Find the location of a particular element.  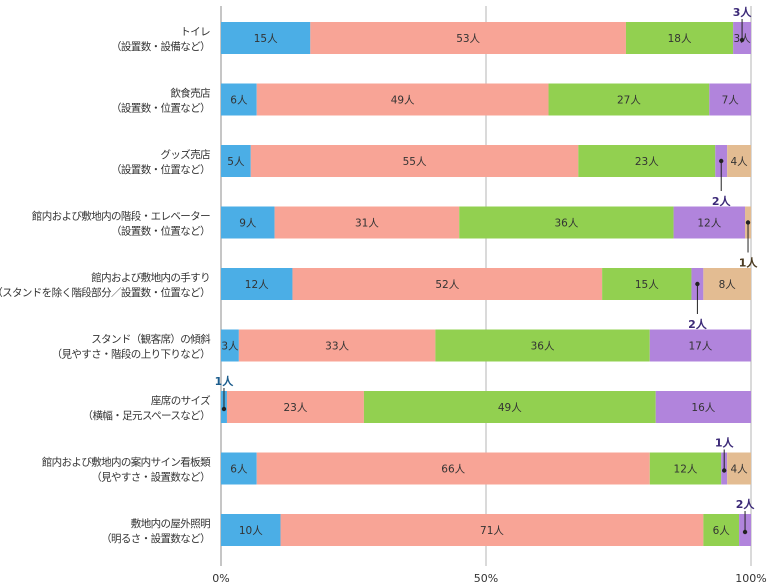

x-axis-ticks: 0% 50% 100% is located at coordinates (489, 578).